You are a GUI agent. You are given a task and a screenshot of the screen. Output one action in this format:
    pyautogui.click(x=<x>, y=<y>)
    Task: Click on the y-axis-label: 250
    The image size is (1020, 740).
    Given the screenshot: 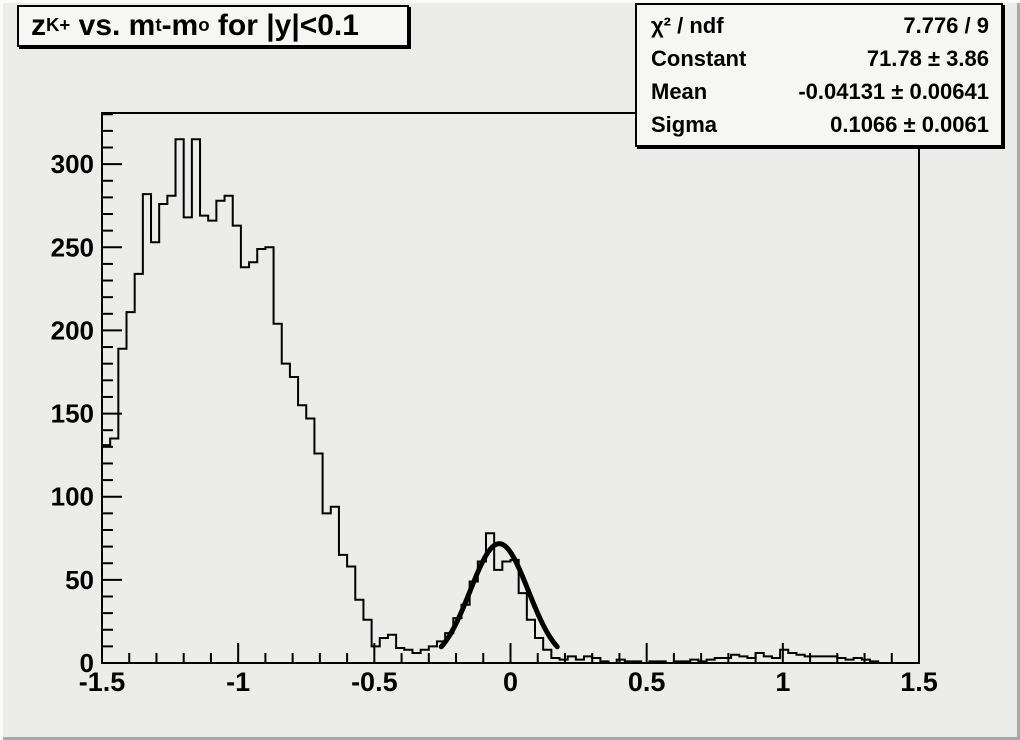 What is the action you would take?
    pyautogui.click(x=72, y=247)
    